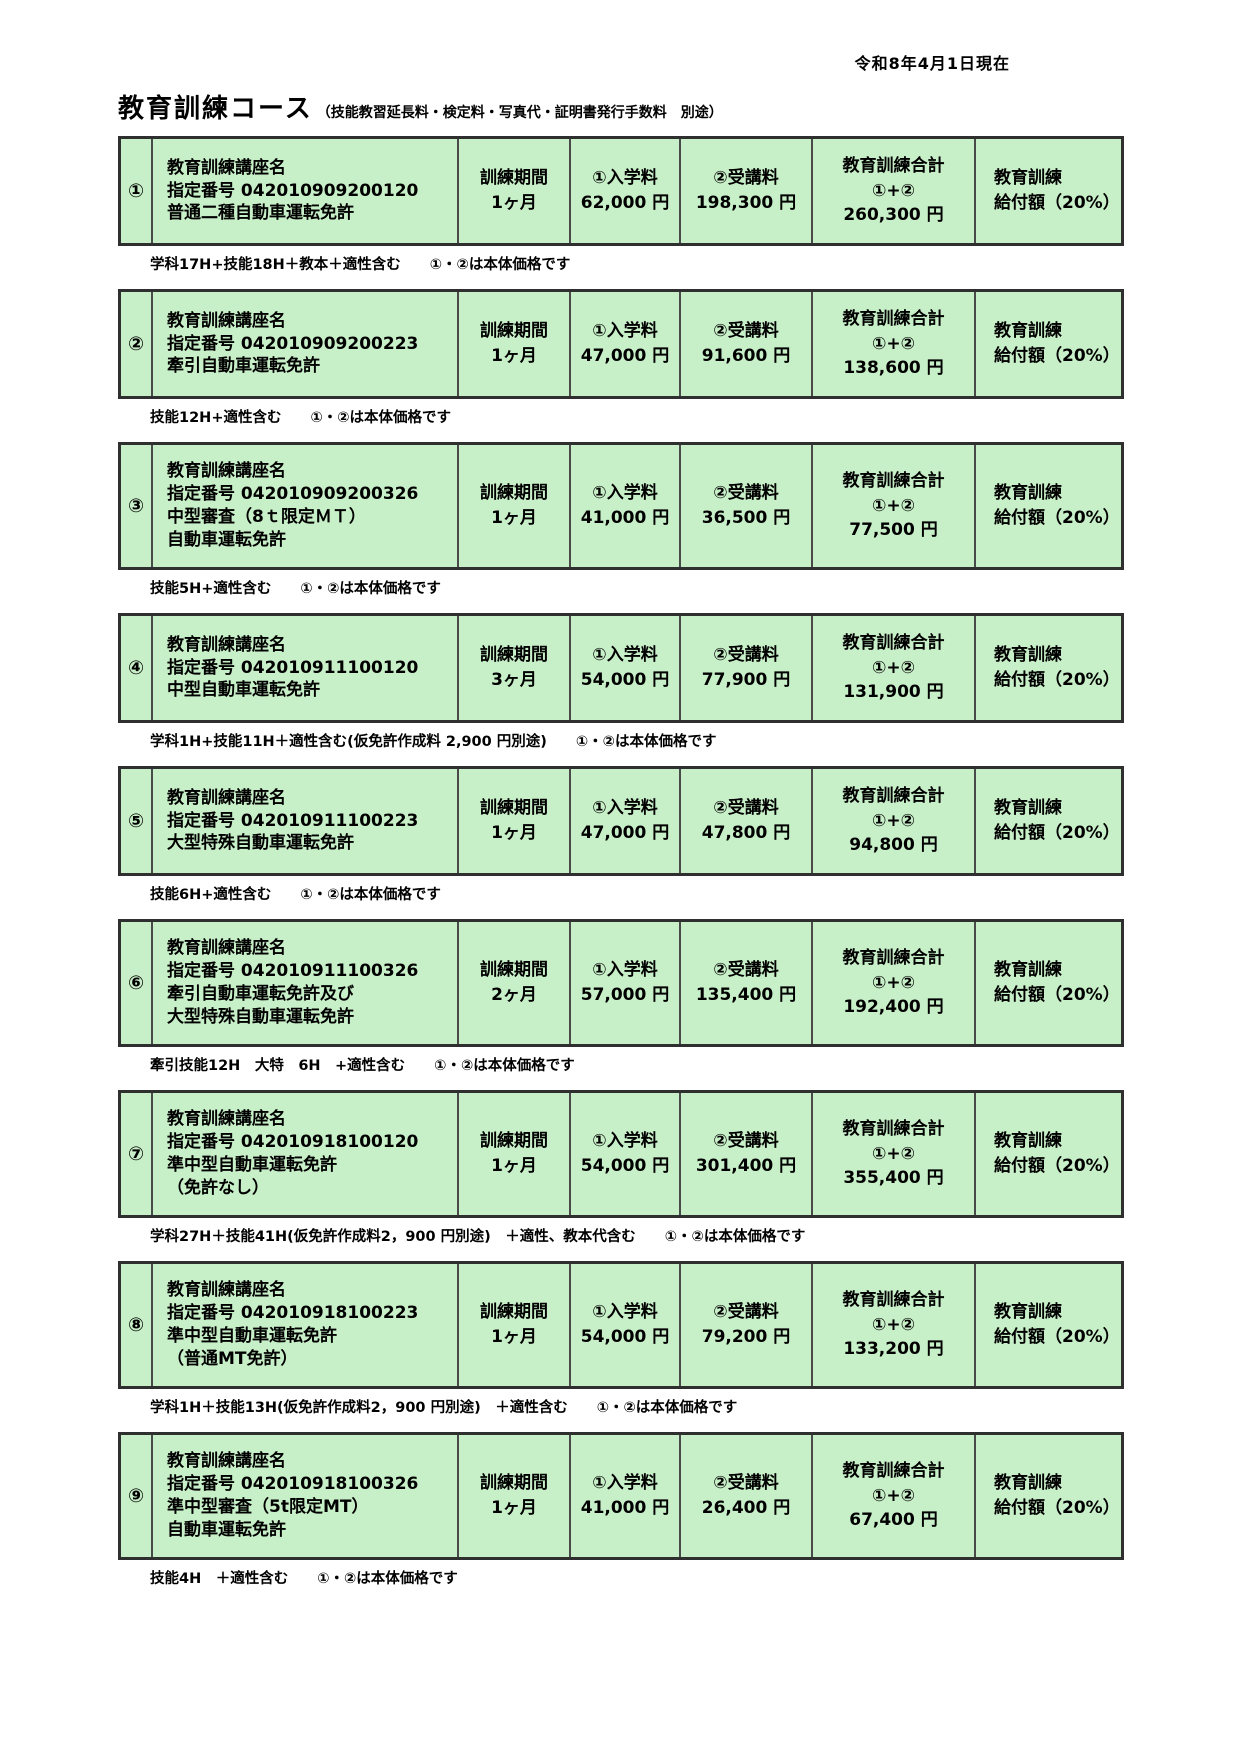 The height and width of the screenshot is (1755, 1241). Describe the element at coordinates (625, 680) in the screenshot. I see `entrance-fee-value: 54,000 円` at that location.